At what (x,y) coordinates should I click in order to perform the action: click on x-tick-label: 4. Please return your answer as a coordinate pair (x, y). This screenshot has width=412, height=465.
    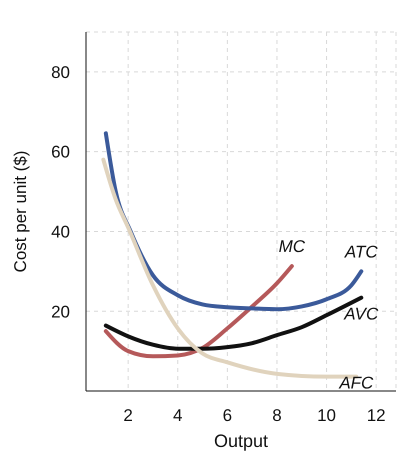
    Looking at the image, I should click on (177, 416).